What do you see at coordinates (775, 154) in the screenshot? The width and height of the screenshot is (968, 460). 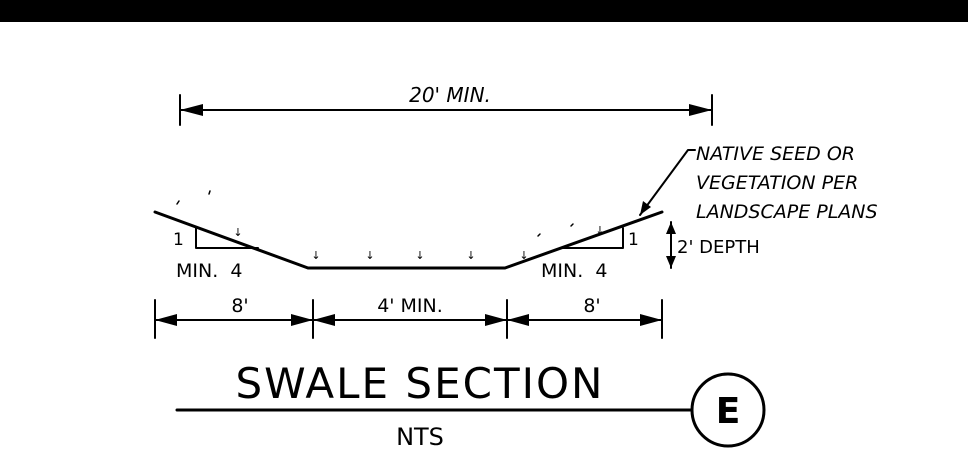 I see `callout-line-1: NATIVE SEED OR` at bounding box center [775, 154].